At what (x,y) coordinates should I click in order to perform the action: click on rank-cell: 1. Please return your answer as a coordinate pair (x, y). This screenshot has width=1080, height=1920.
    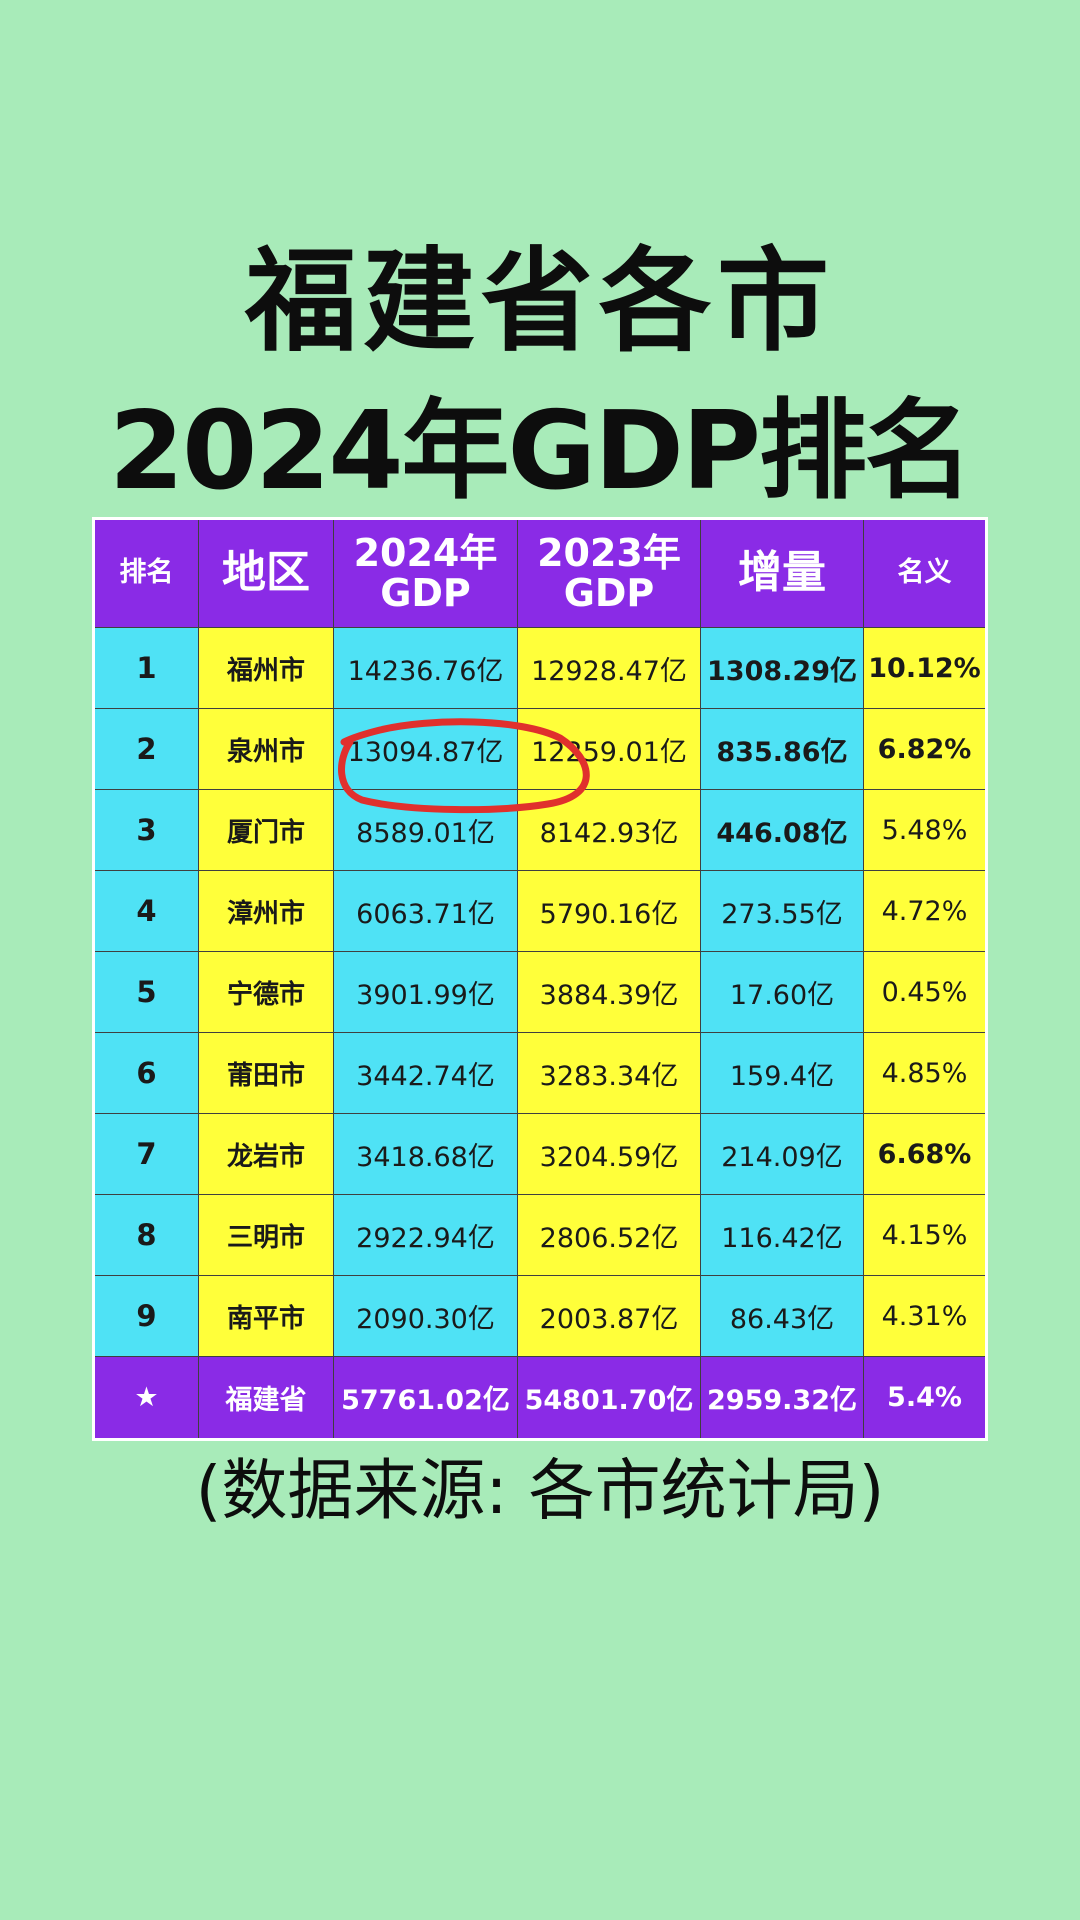
    Looking at the image, I should click on (146, 668).